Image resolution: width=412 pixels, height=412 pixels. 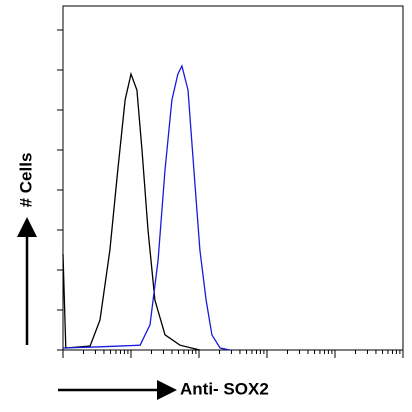 What do you see at coordinates (25, 180) in the screenshot?
I see `y-axis-label: # Cells` at bounding box center [25, 180].